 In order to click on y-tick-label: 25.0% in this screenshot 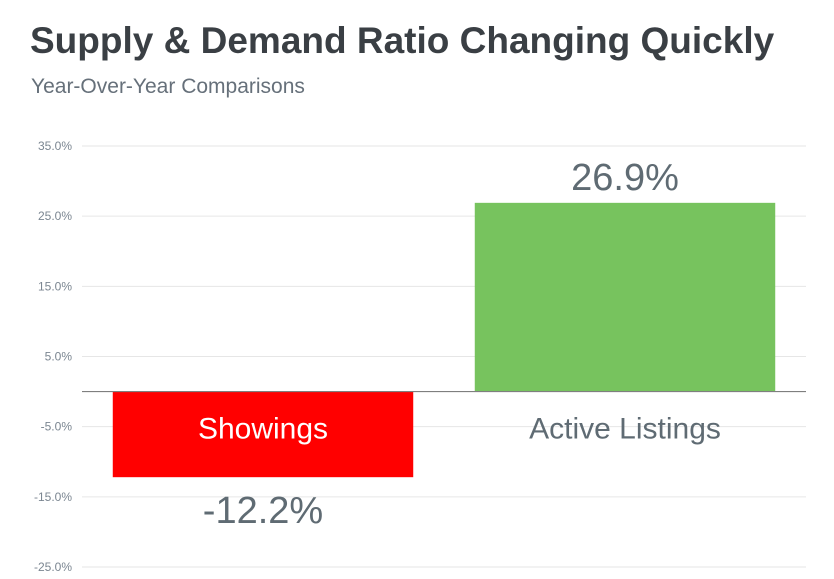, I will do `click(55, 216)`.